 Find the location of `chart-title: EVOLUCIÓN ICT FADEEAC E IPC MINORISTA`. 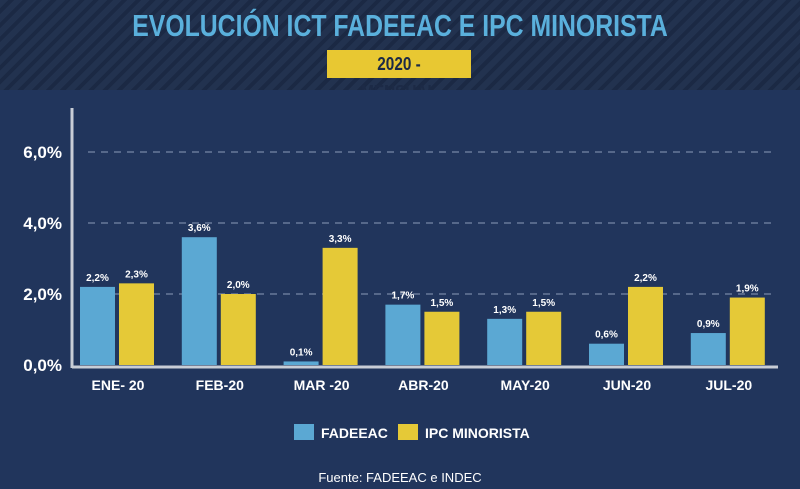

chart-title: EVOLUCIÓN ICT FADEEAC E IPC MINORISTA is located at coordinates (400, 25).